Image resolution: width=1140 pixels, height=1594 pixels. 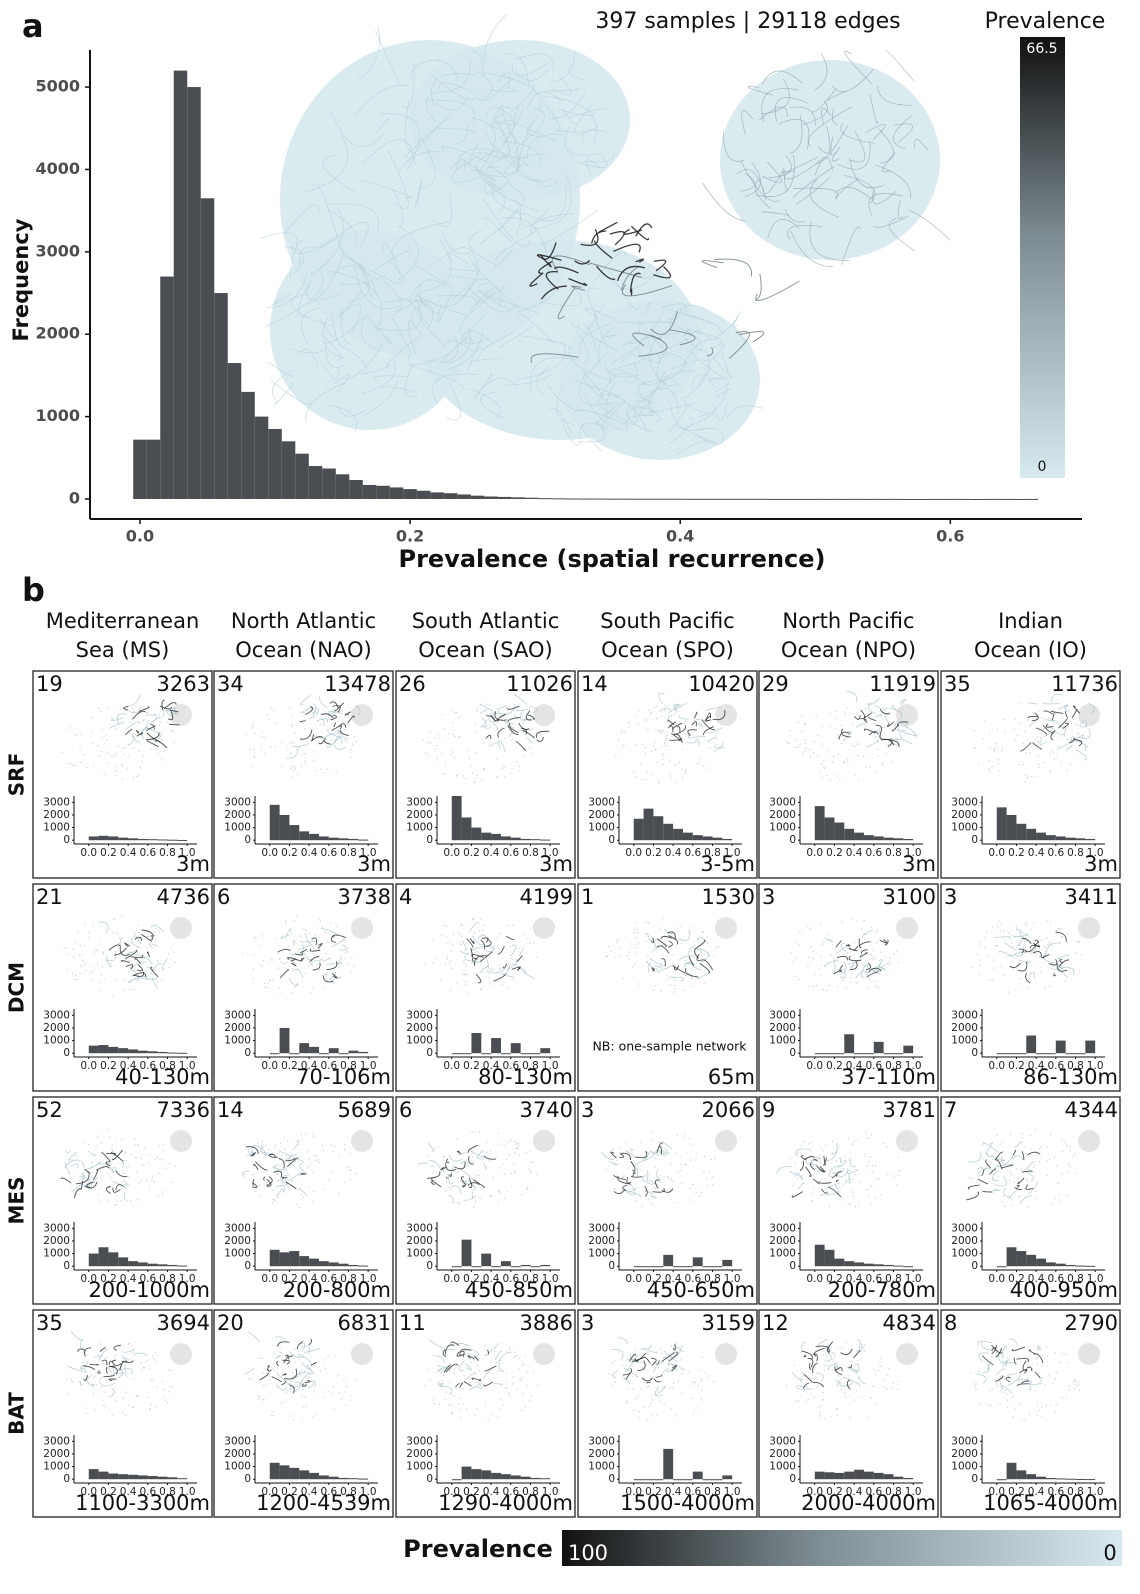 What do you see at coordinates (913, 1066) in the screenshot?
I see `mini-x-tick-label: 1.0` at bounding box center [913, 1066].